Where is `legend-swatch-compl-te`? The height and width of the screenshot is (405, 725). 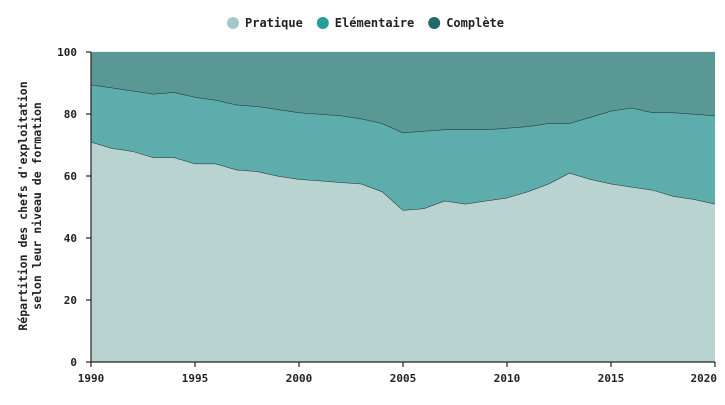
legend-swatch-compl-te is located at coordinates (434, 23).